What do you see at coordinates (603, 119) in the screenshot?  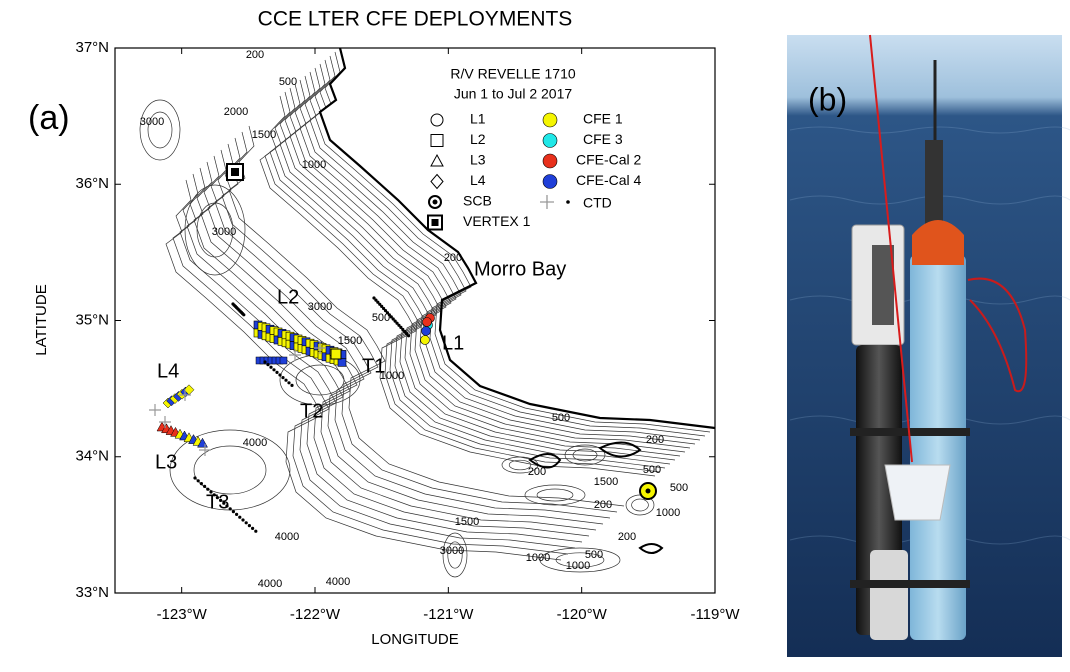 I see `legend-label: CFE 1` at bounding box center [603, 119].